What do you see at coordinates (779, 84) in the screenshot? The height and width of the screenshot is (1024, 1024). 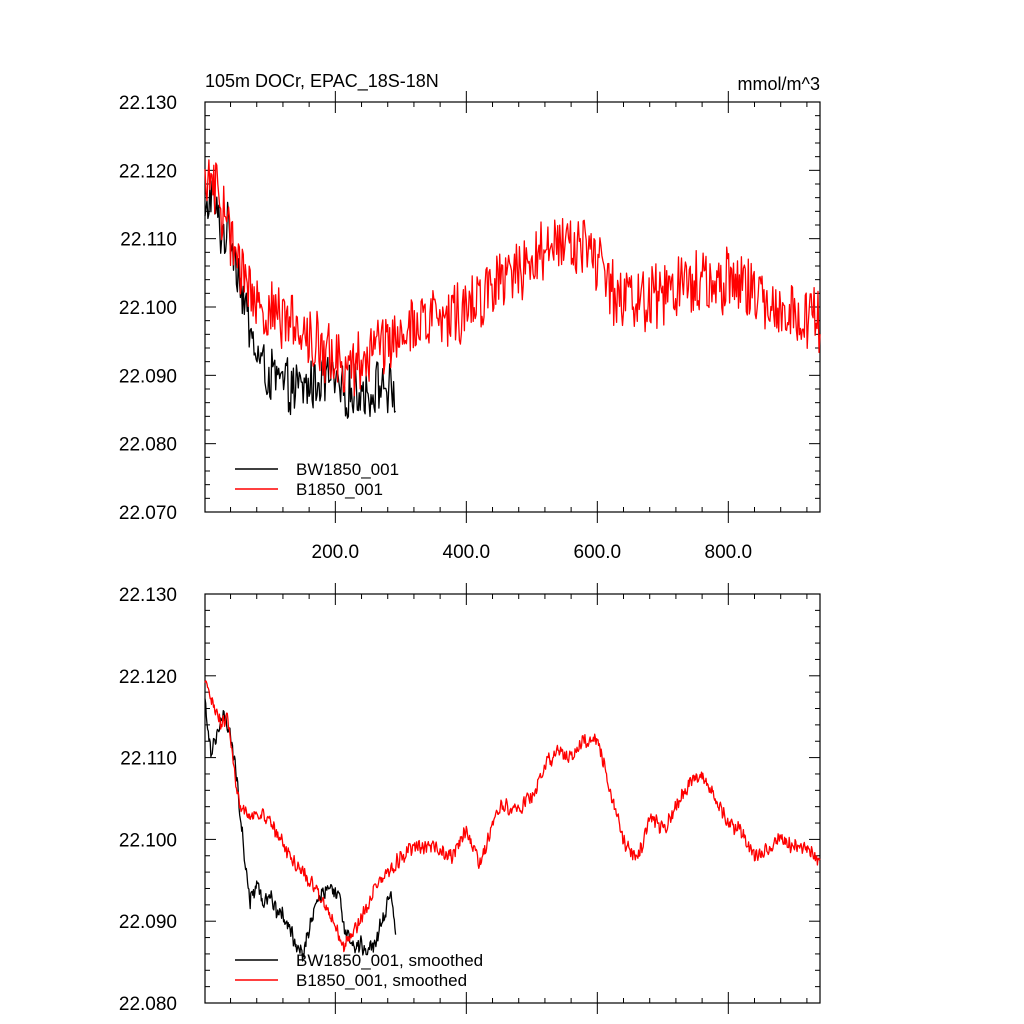 I see `units-label: mmol/m^3` at bounding box center [779, 84].